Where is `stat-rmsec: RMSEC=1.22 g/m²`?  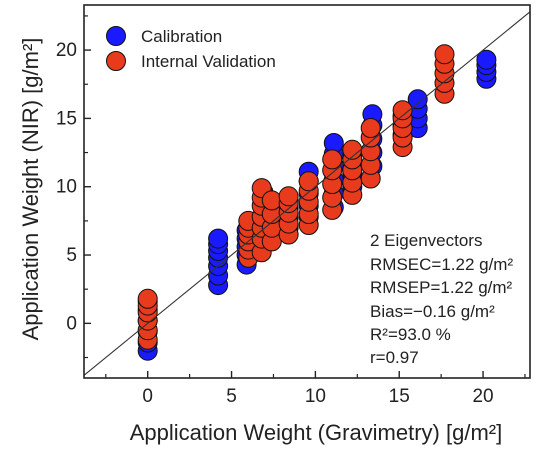 stat-rmsec: RMSEC=1.22 g/m² is located at coordinates (441, 264).